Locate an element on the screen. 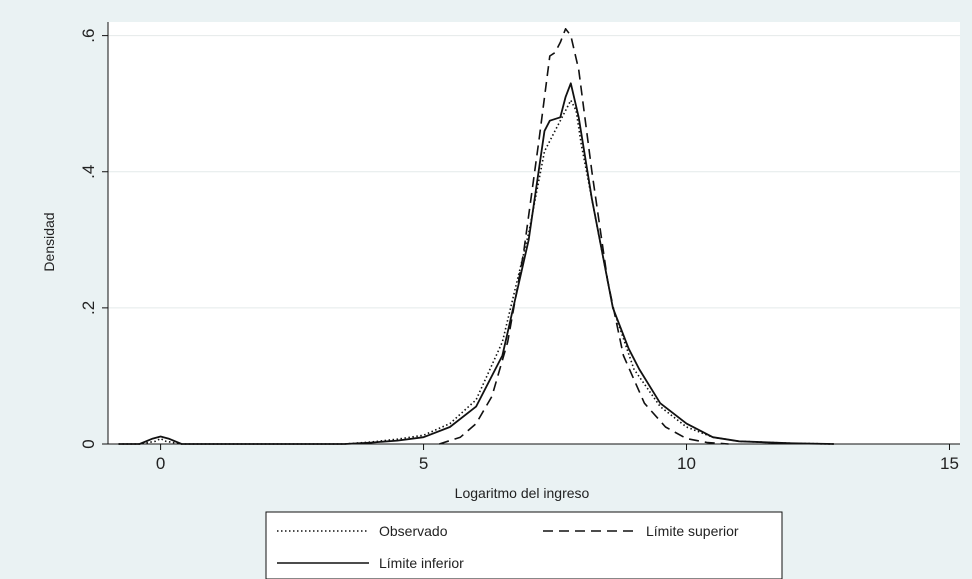  legend-label-observado: Observado is located at coordinates (413, 531).